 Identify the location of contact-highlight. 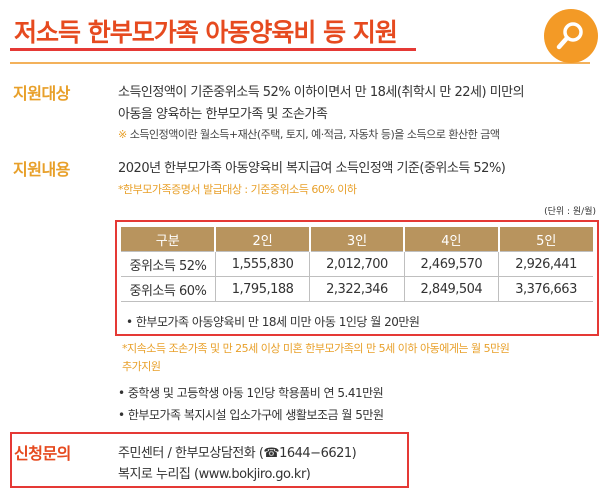
(209, 460).